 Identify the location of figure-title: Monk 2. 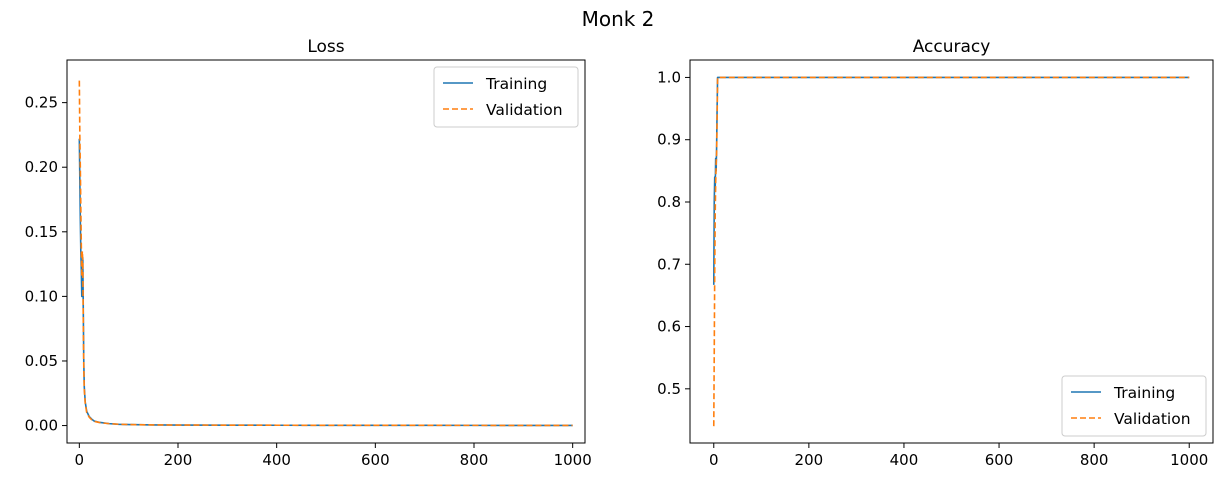
(618, 19).